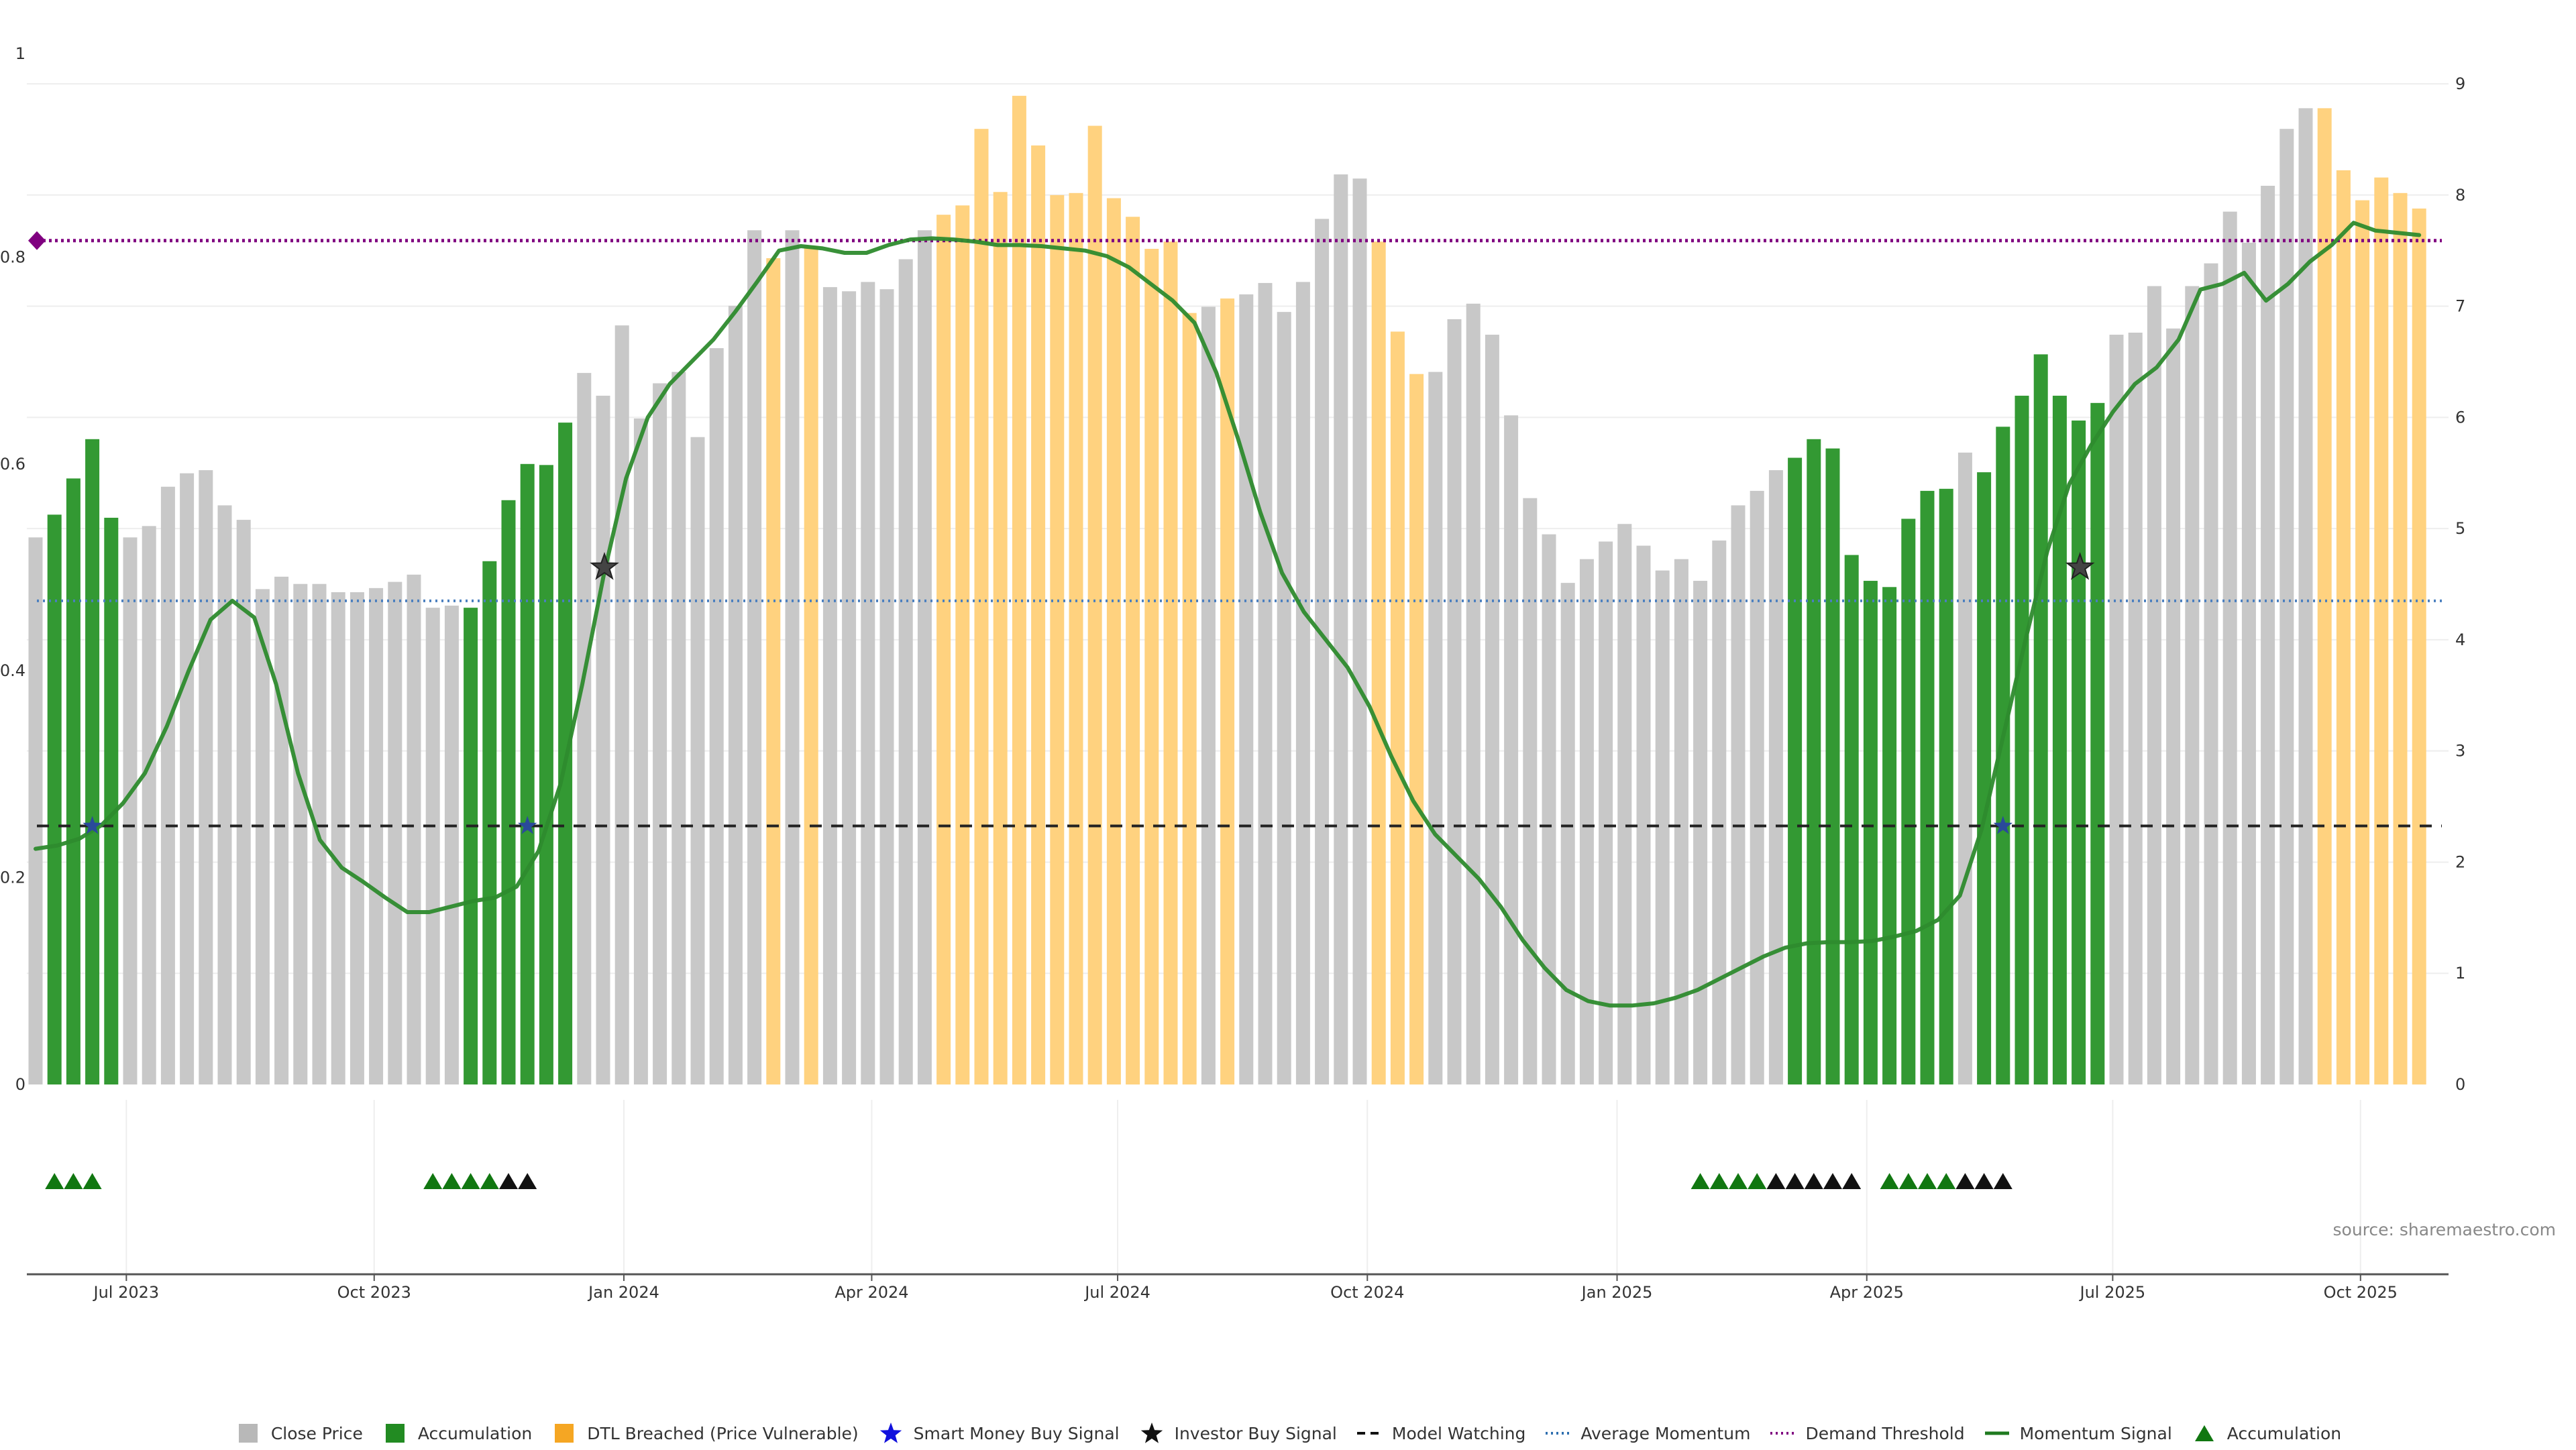 Image resolution: width=2576 pixels, height=1450 pixels. I want to click on legend-dash-icon, so click(1368, 1433).